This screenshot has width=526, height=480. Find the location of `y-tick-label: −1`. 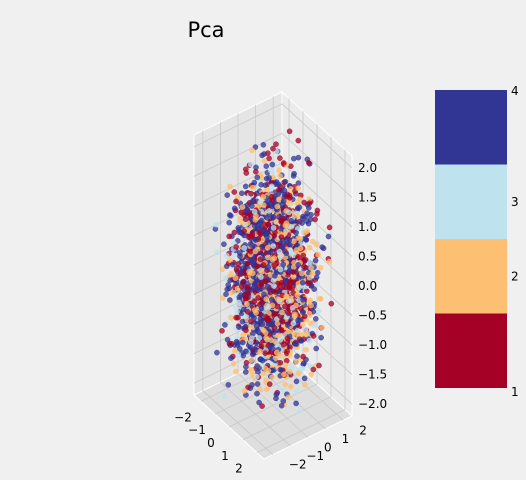

y-tick-label: −1 is located at coordinates (315, 456).